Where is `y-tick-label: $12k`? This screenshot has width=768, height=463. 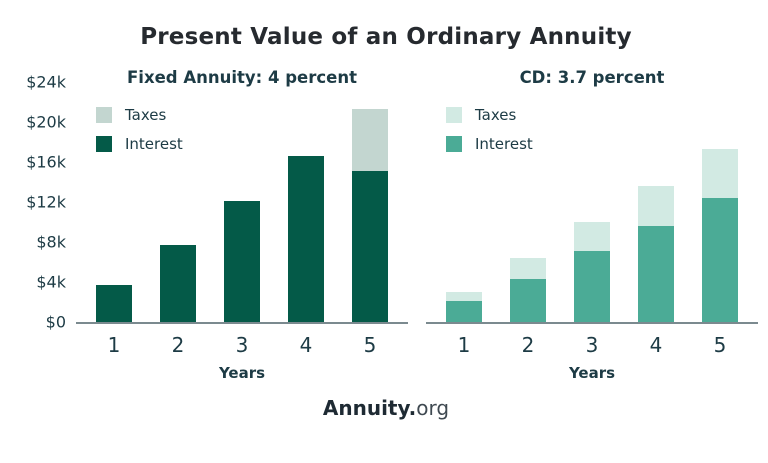
y-tick-label: $12k is located at coordinates (46, 202).